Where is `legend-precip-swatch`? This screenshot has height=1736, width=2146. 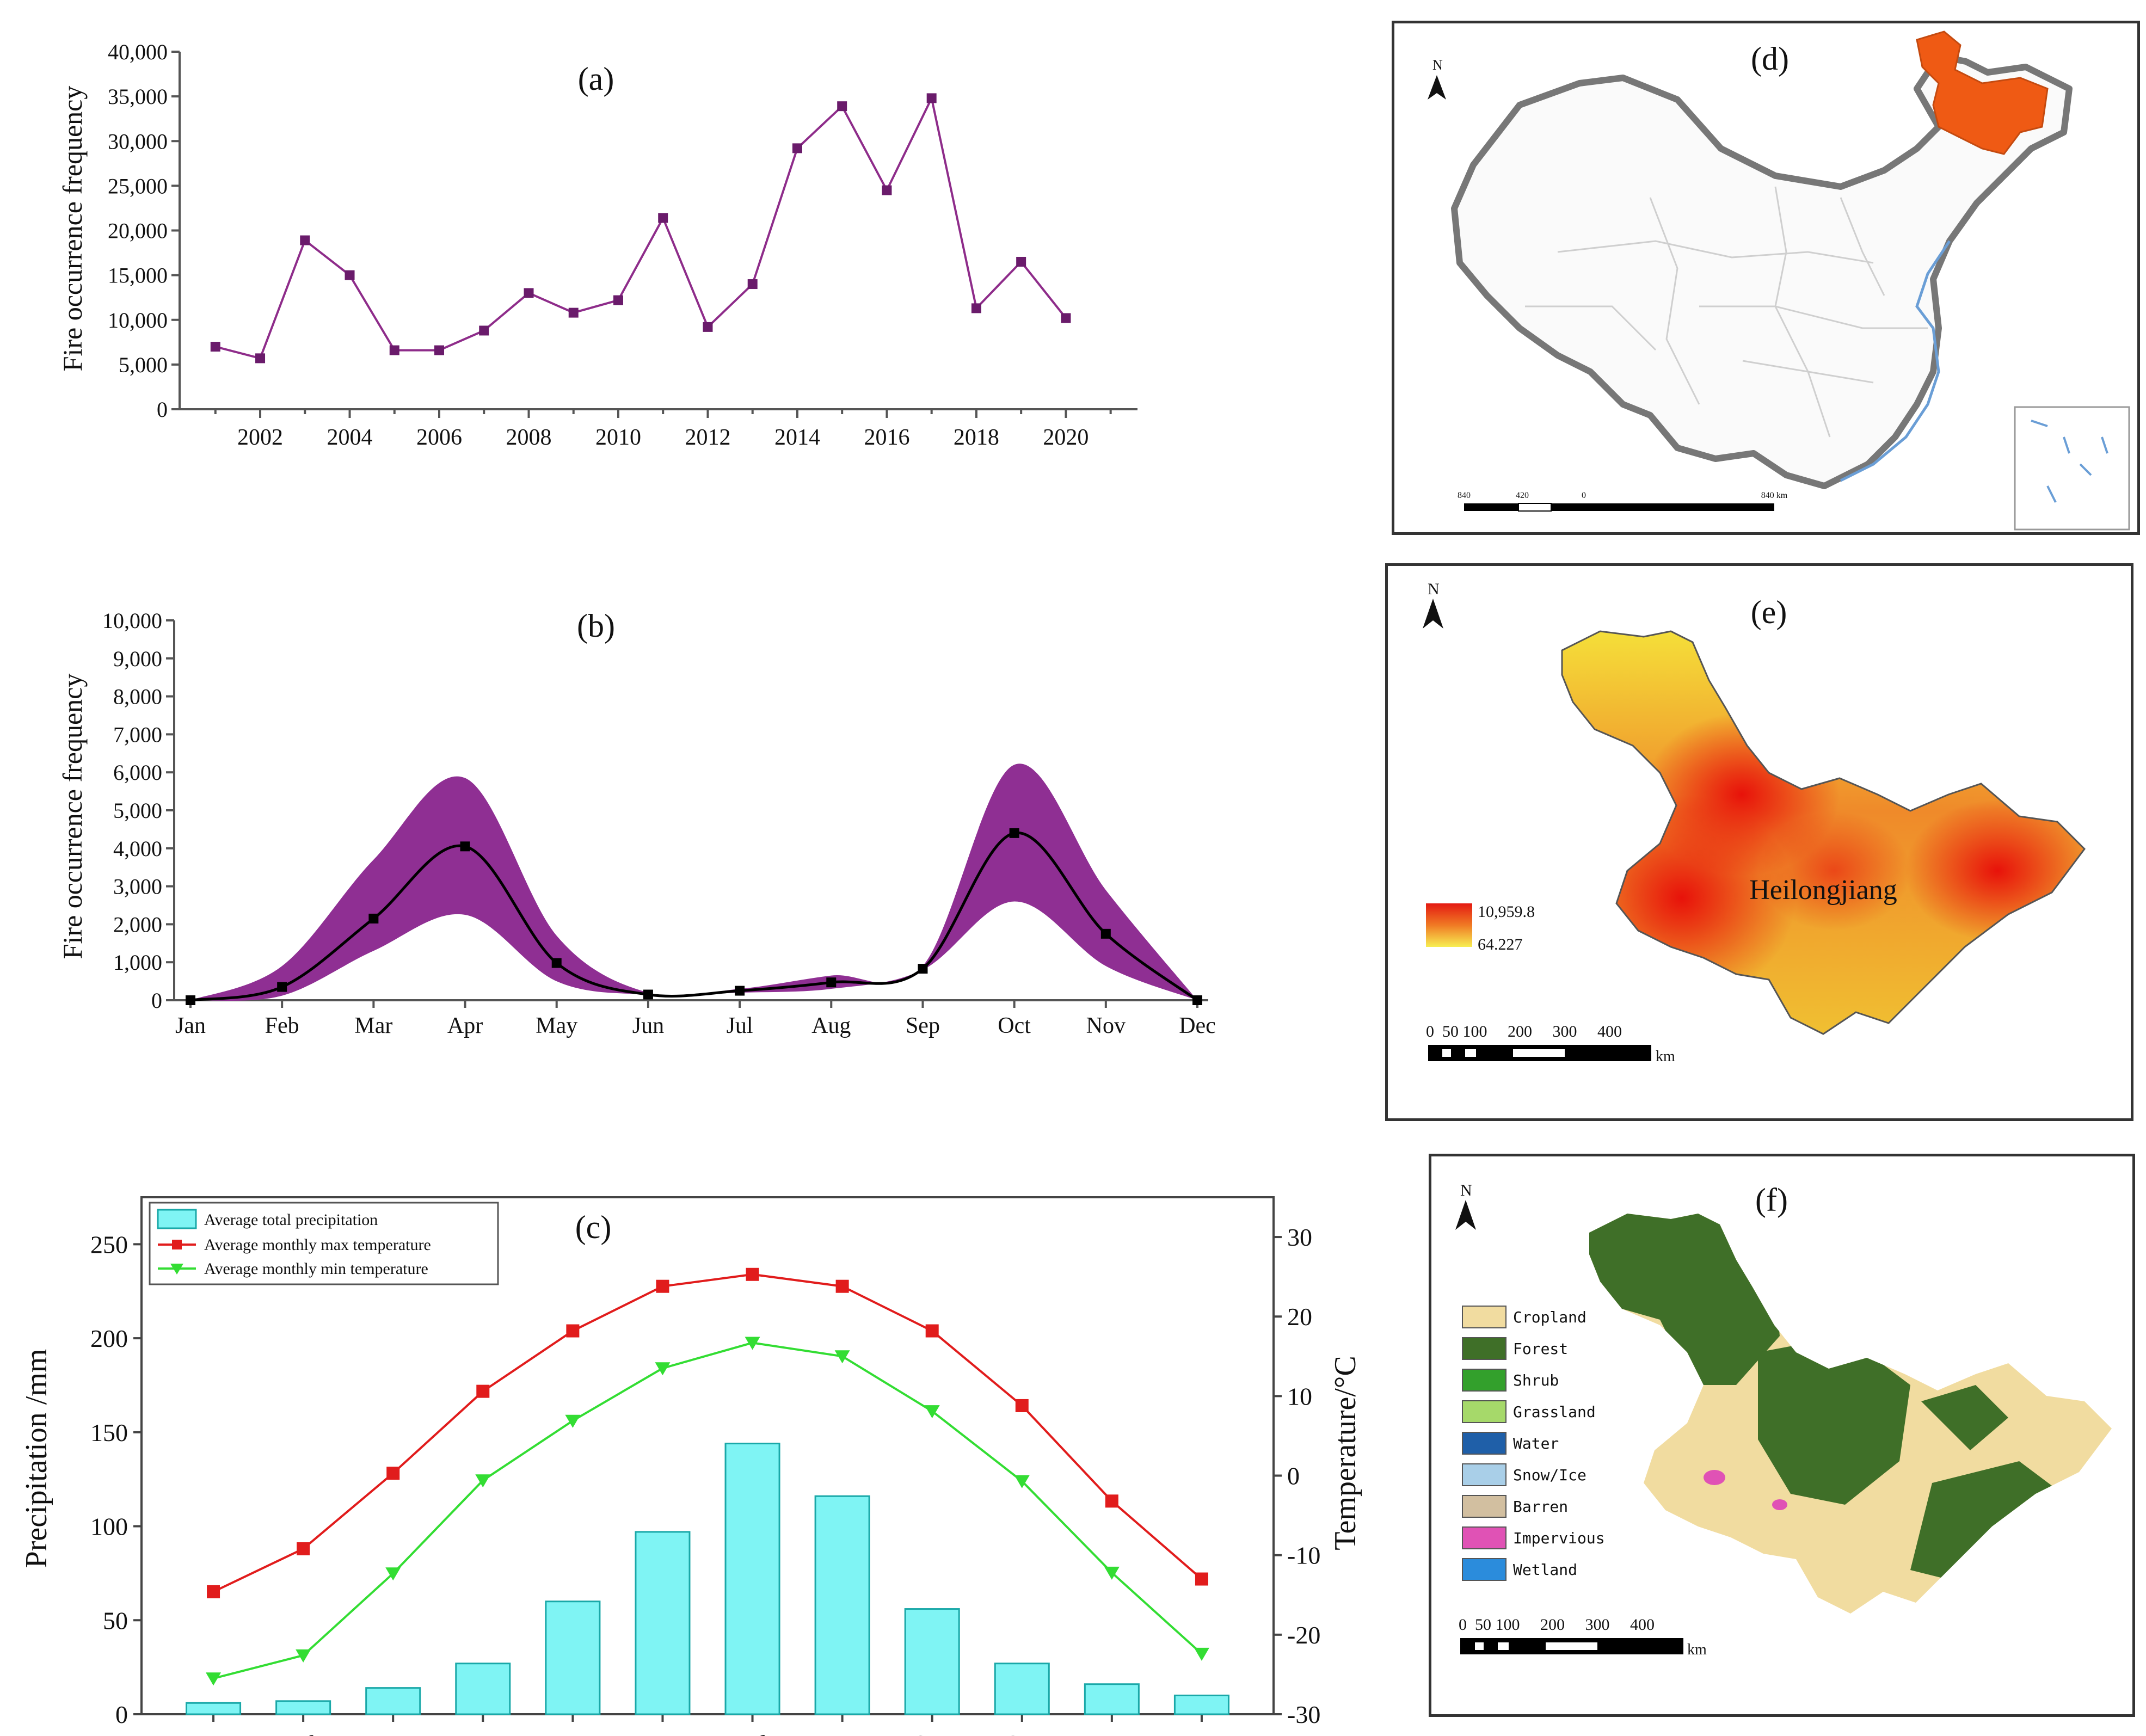
legend-precip-swatch is located at coordinates (177, 1219).